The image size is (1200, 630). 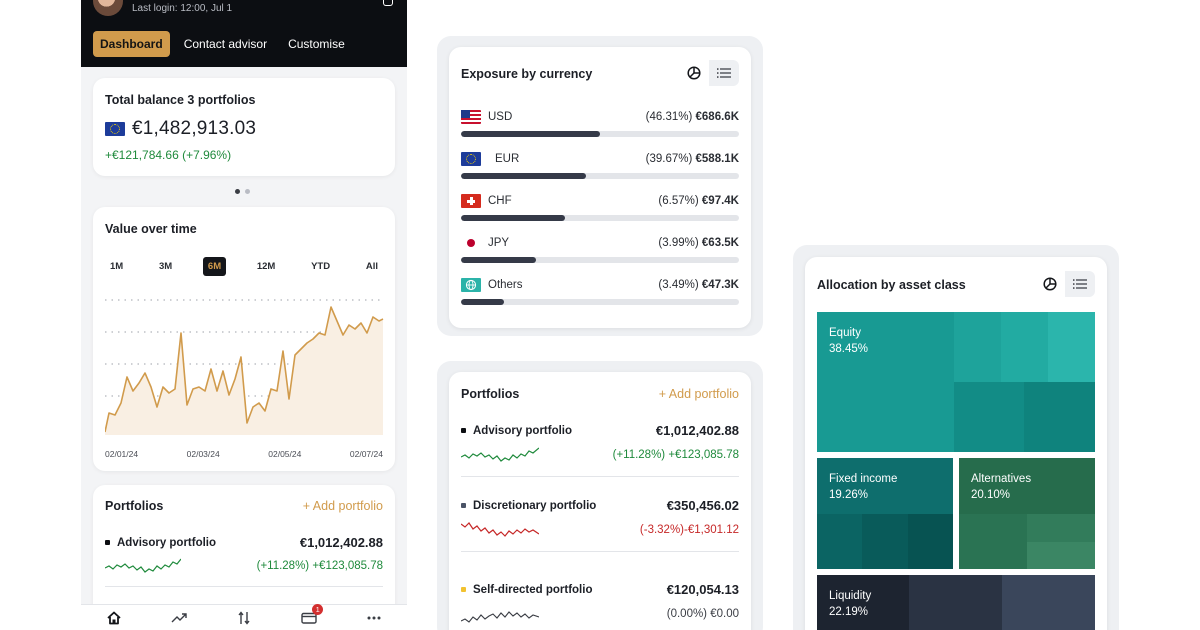 What do you see at coordinates (471, 159) in the screenshot?
I see `eu-flag-icon` at bounding box center [471, 159].